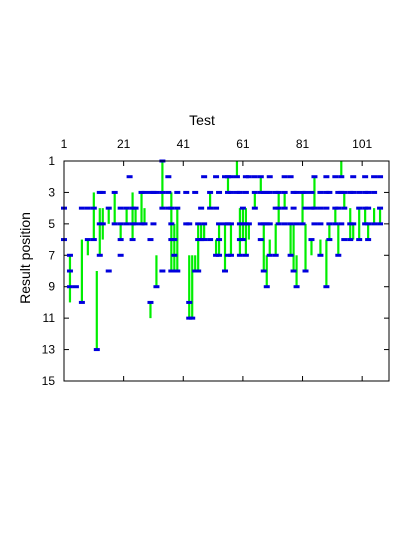  I want to click on y-tick-label: 13, so click(49, 350).